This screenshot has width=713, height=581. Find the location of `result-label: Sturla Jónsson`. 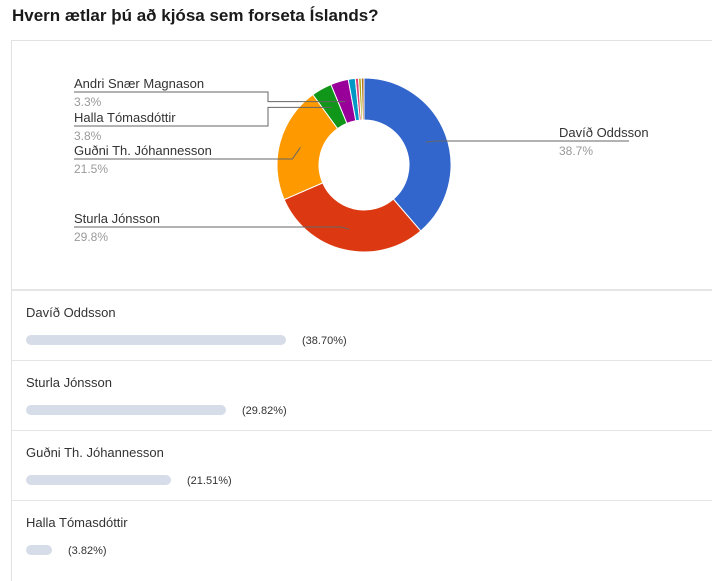

result-label: Sturla Jónsson is located at coordinates (69, 382).